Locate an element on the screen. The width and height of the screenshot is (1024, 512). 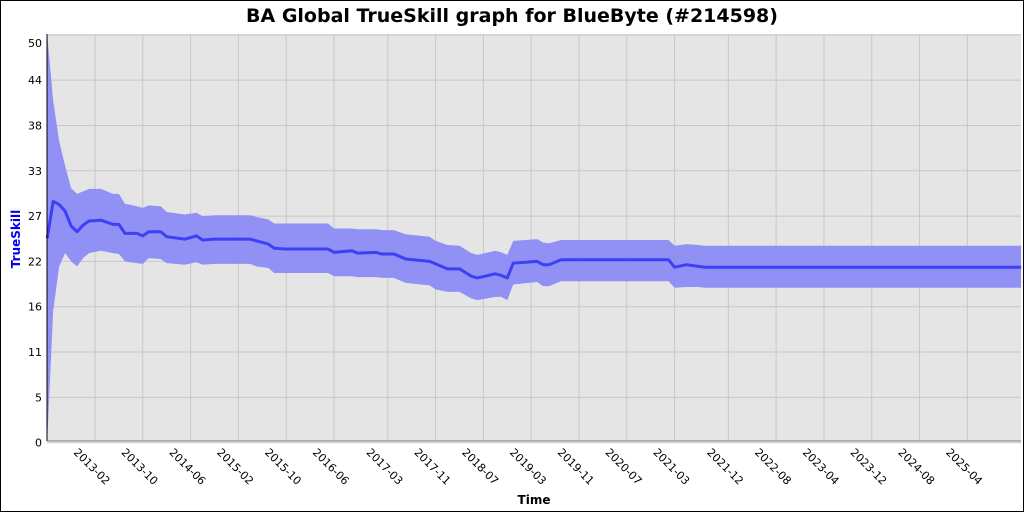
y-tick-label: 11 is located at coordinates (35, 352).